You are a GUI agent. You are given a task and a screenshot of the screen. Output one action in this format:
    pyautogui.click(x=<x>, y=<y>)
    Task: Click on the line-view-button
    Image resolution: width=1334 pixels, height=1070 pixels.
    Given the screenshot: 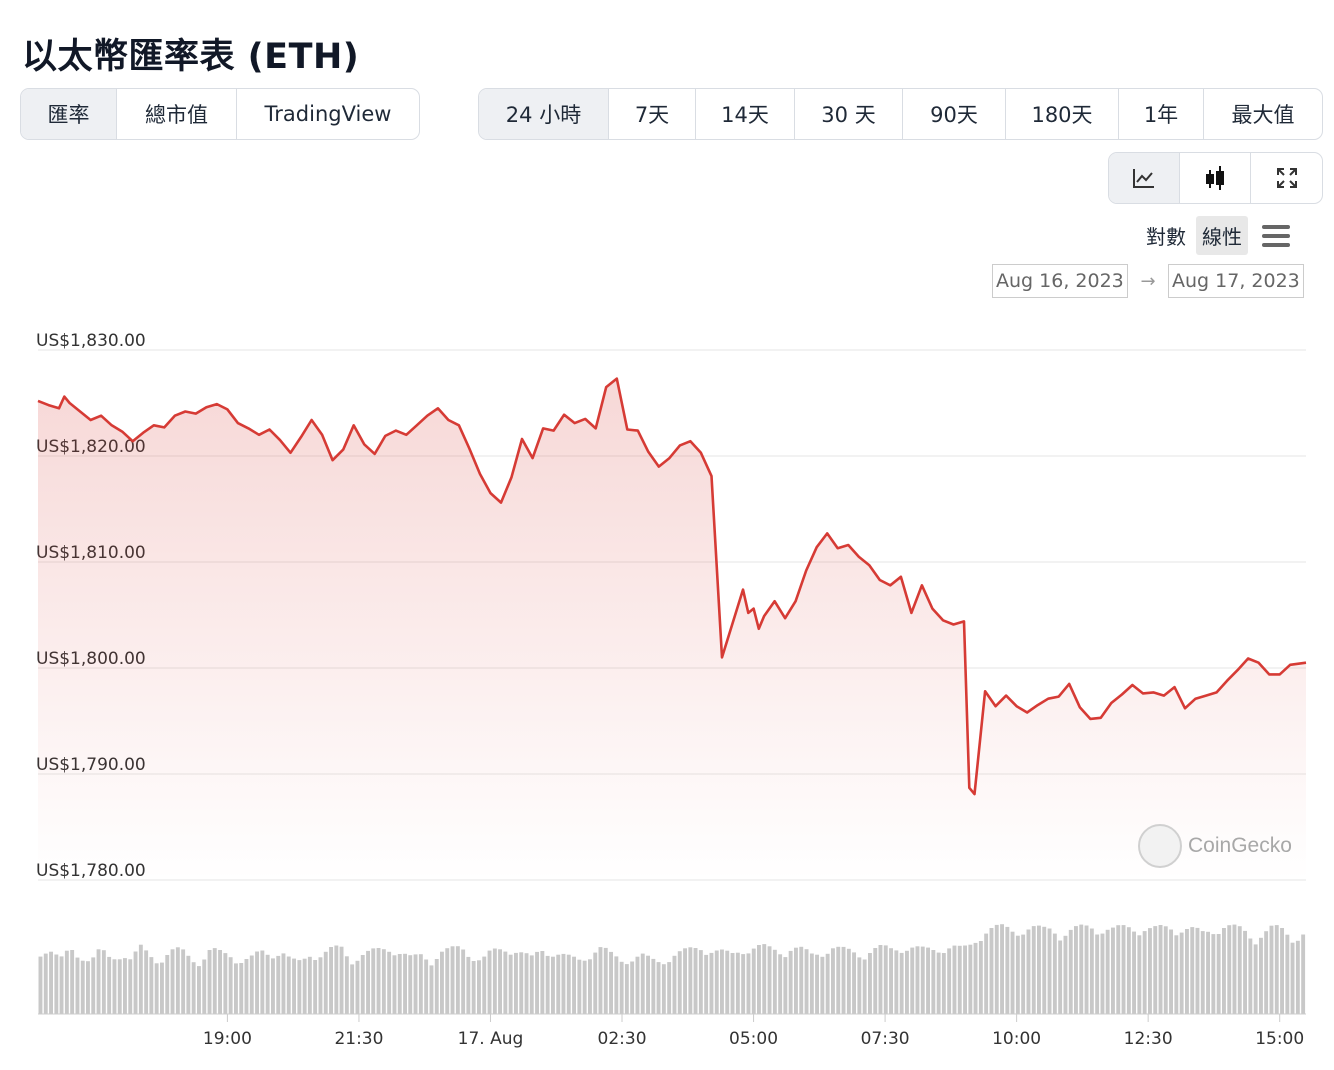 What is the action you would take?
    pyautogui.click(x=1144, y=178)
    